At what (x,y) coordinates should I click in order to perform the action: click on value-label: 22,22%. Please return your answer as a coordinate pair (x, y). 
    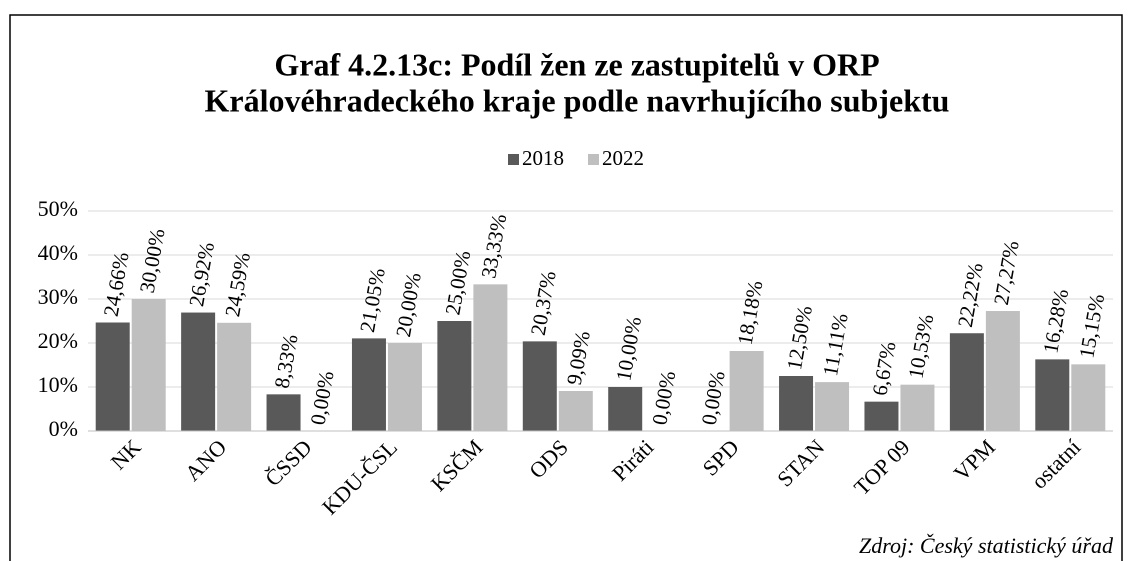
    Looking at the image, I should click on (970, 295).